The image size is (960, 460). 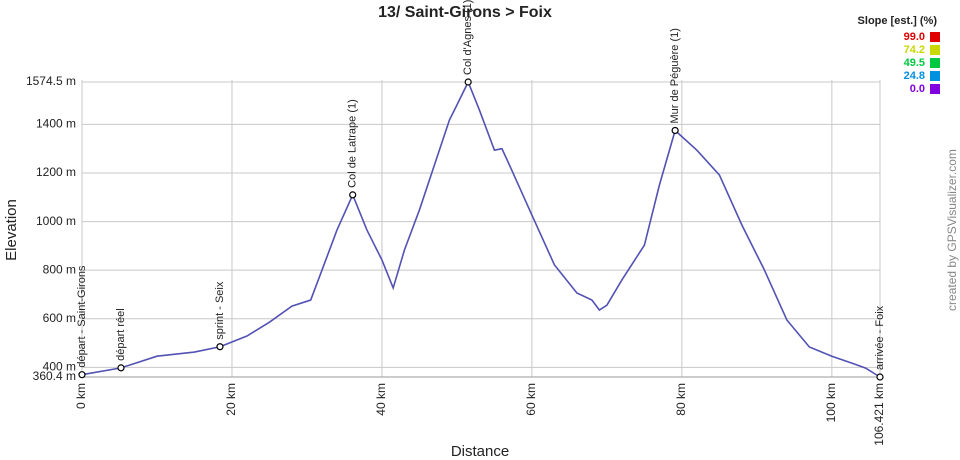 I want to click on legend-label: 99.0, so click(x=914, y=37).